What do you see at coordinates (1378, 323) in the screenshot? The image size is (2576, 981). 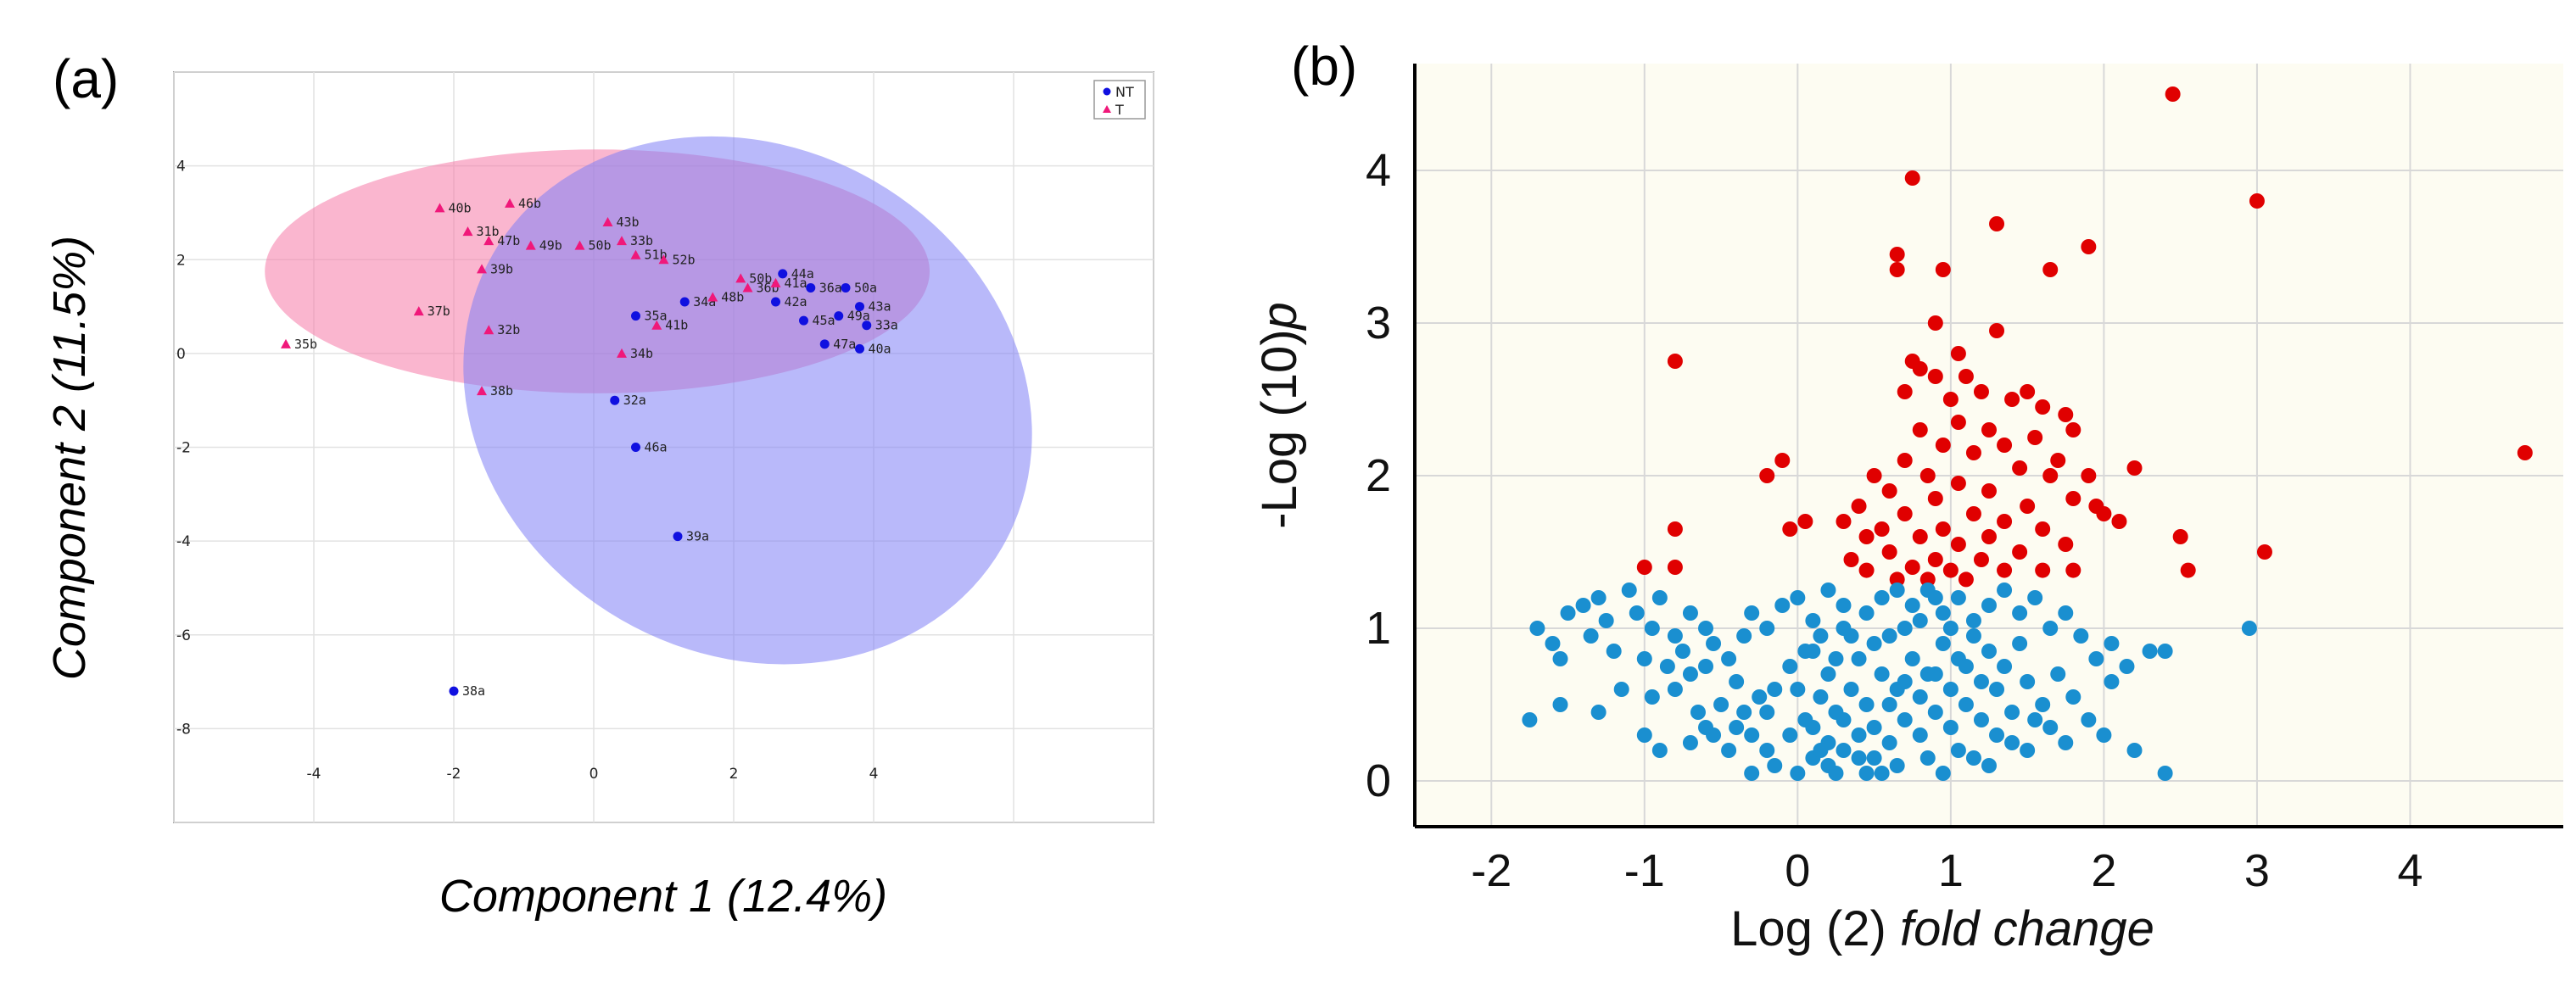 I see `volcano-y-tick-label: 3` at bounding box center [1378, 323].